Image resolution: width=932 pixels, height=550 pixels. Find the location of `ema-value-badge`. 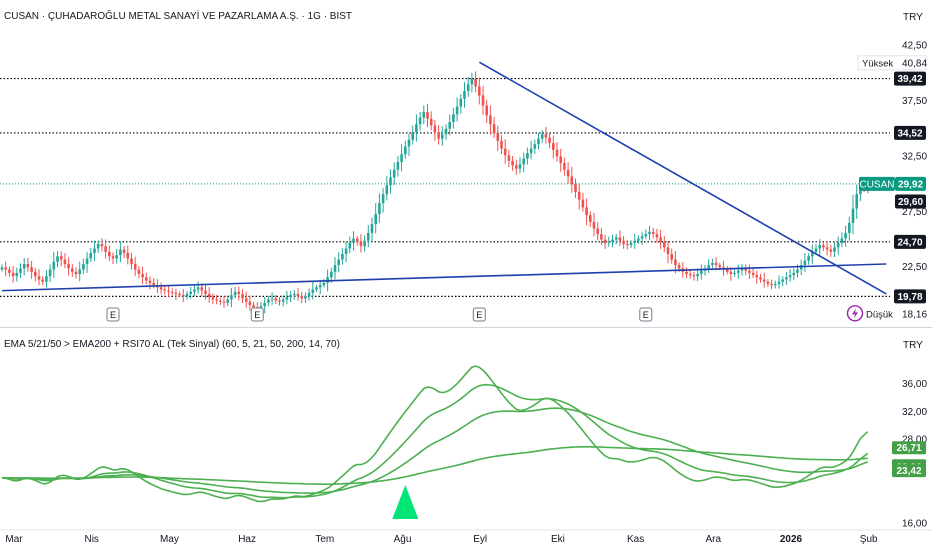

ema-value-badge is located at coordinates (909, 471).